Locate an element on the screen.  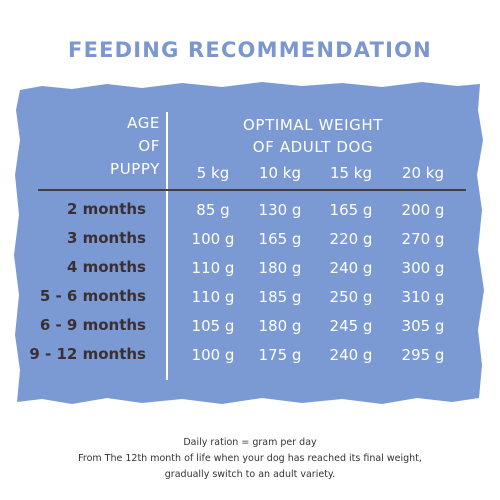
table-cell: 310 g is located at coordinates (423, 297).